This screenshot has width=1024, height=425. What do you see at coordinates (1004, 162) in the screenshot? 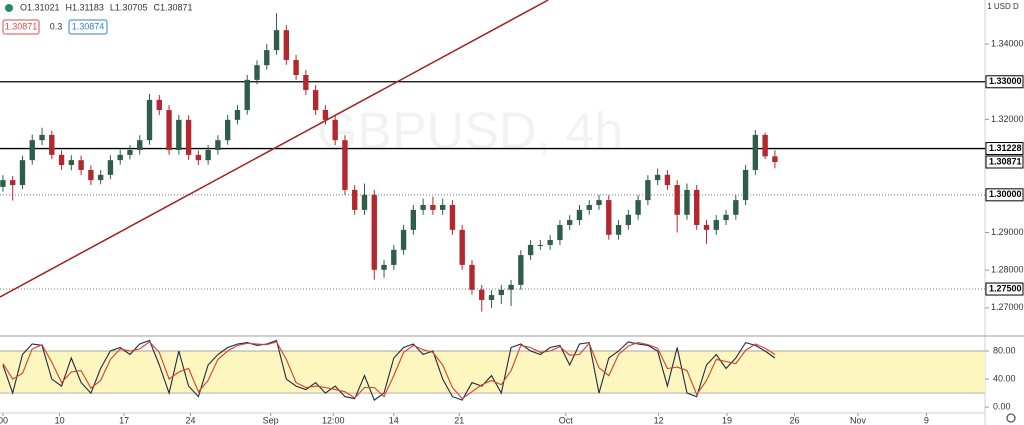
I see `price-box` at bounding box center [1004, 162].